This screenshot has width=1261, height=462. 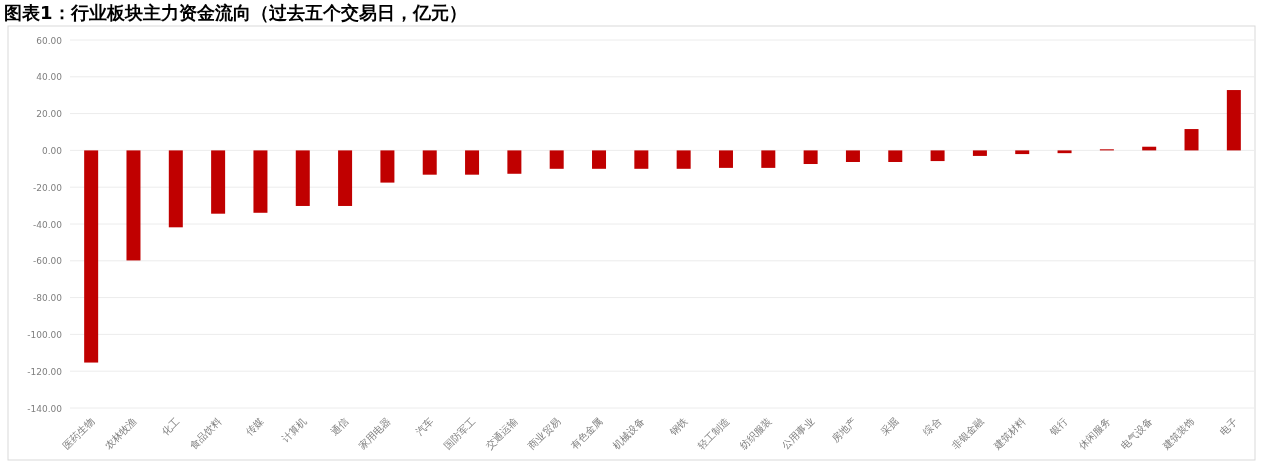 What do you see at coordinates (47, 187) in the screenshot?
I see `y-tick-label: -20.00` at bounding box center [47, 187].